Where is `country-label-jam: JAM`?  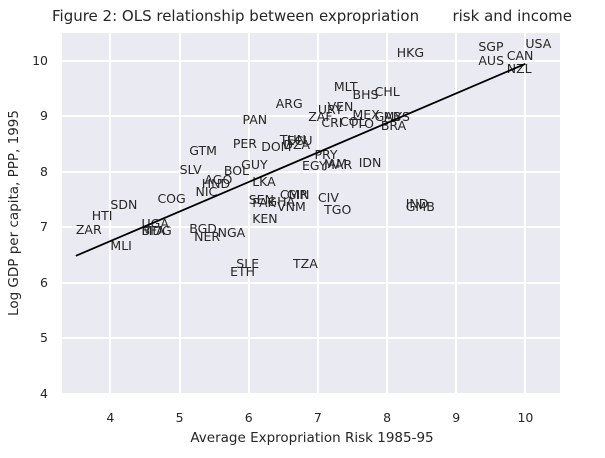 country-label-jam: JAM is located at coordinates (335, 163).